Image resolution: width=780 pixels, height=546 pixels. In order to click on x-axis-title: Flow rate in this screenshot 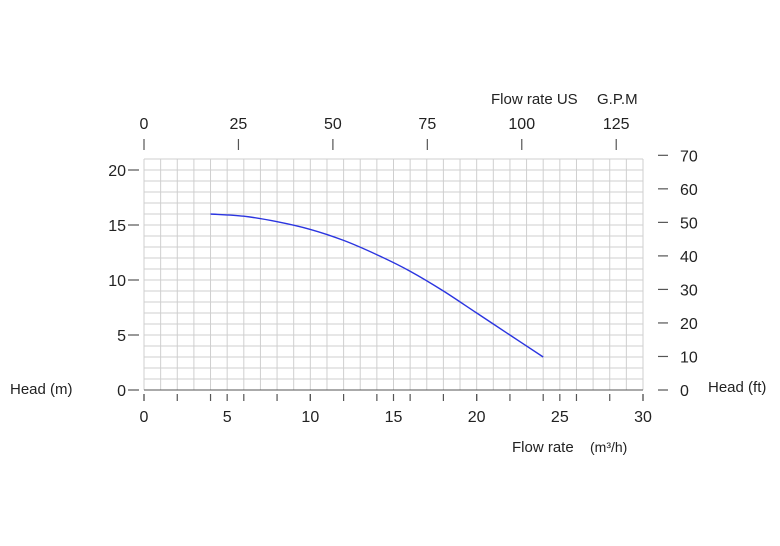, I will do `click(543, 447)`.